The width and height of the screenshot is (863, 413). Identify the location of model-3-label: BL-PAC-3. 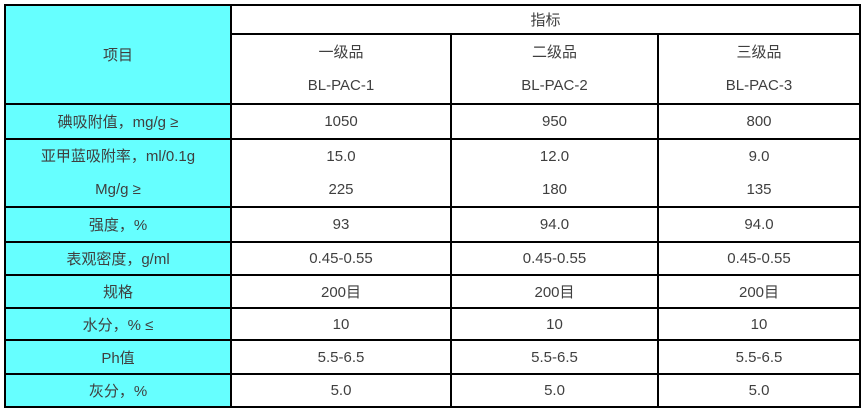
(759, 85).